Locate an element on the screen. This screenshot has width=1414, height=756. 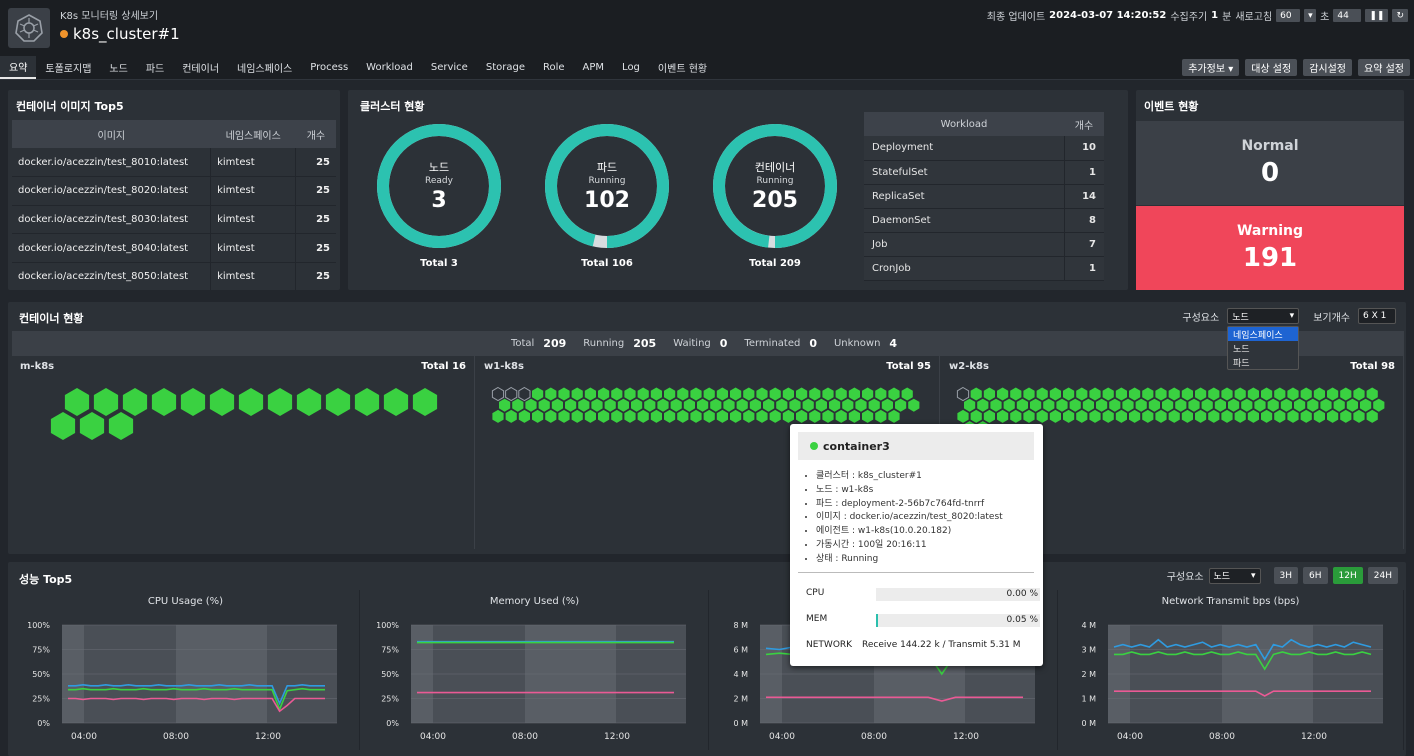
tab-10: Role is located at coordinates (553, 67).